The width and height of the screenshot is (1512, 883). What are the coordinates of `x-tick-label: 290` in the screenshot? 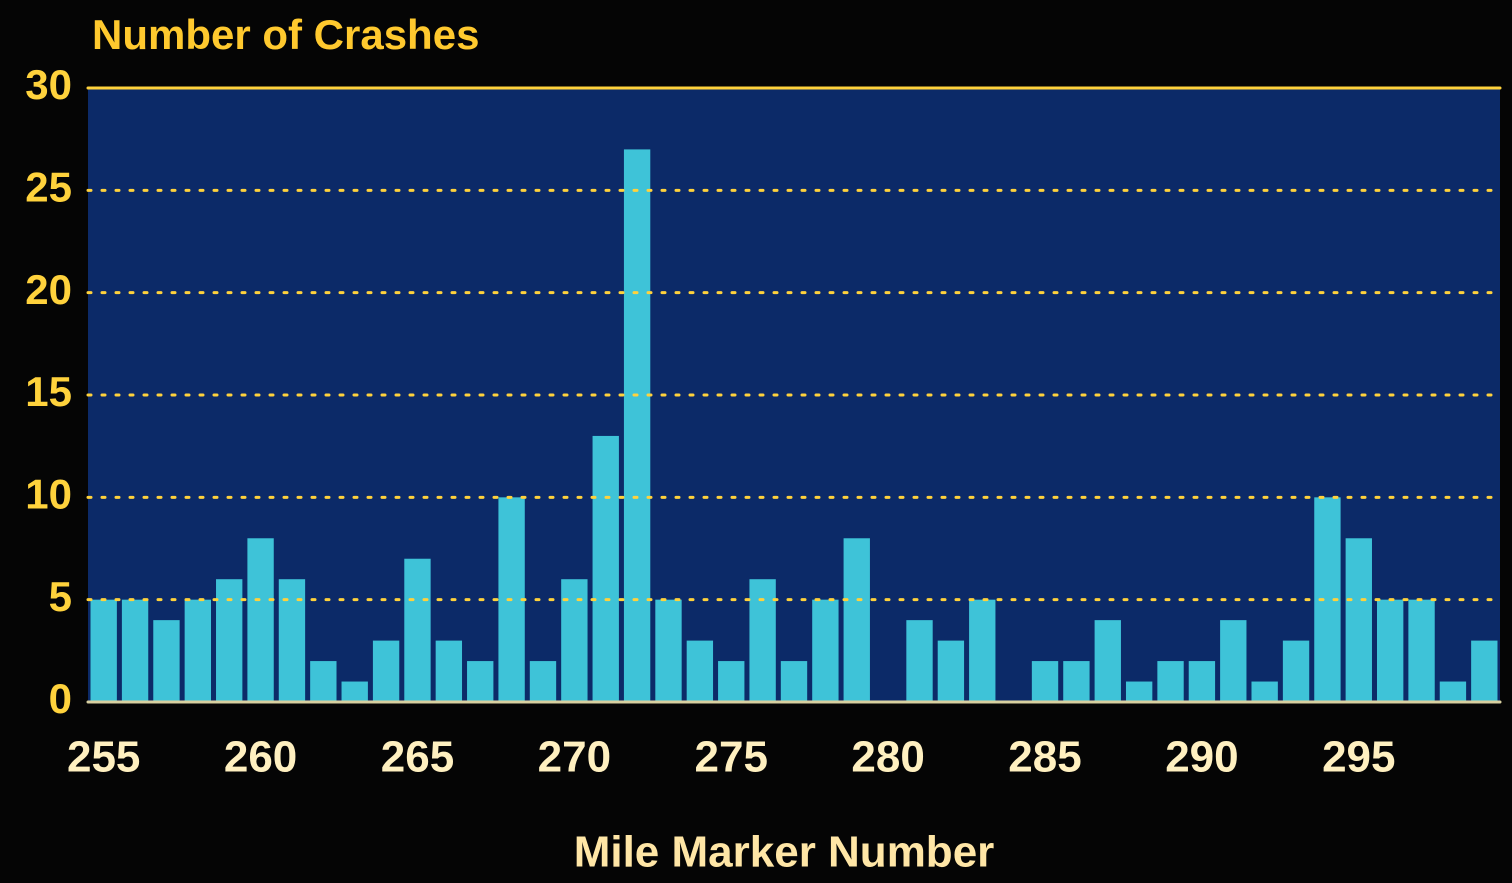 It's located at (1201, 757).